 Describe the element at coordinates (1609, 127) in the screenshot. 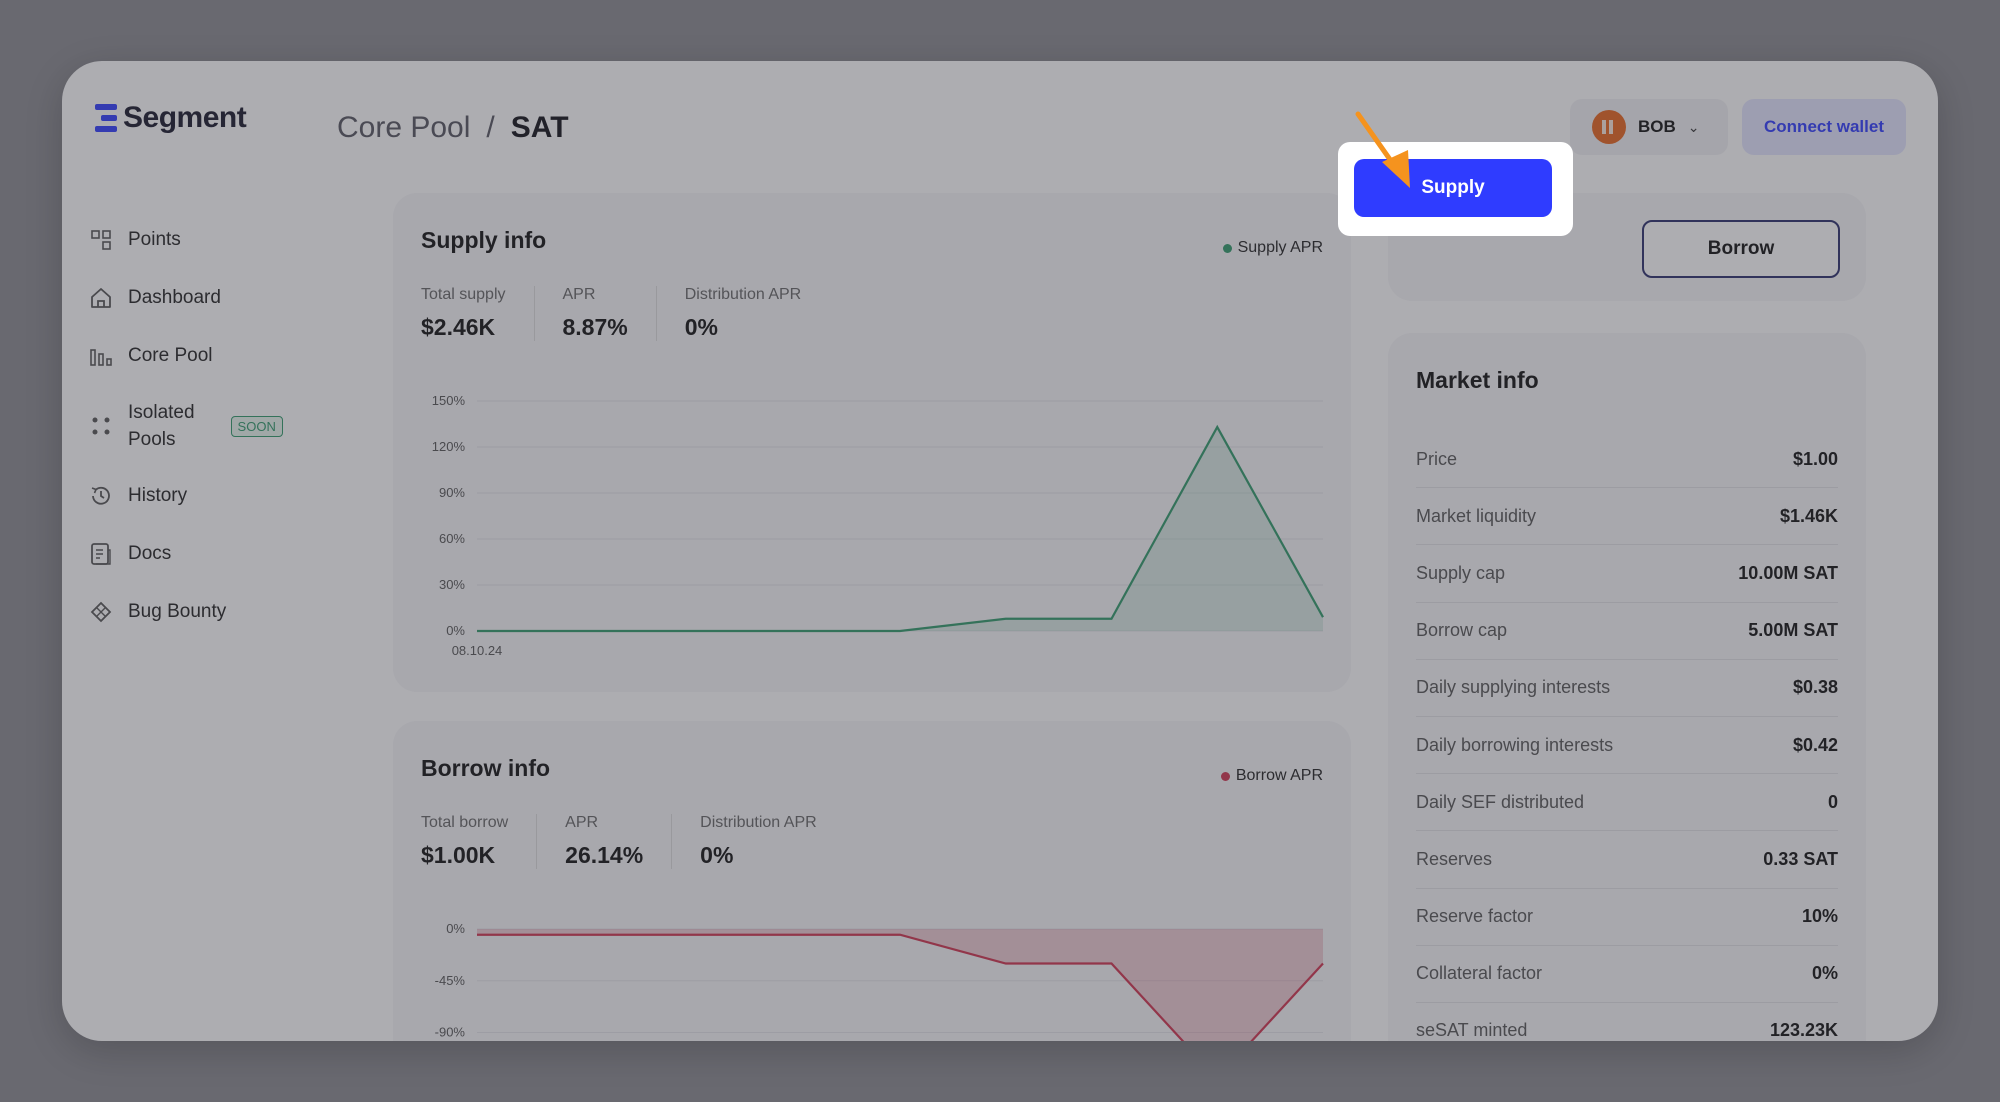

I see `bob-chain-icon` at that location.